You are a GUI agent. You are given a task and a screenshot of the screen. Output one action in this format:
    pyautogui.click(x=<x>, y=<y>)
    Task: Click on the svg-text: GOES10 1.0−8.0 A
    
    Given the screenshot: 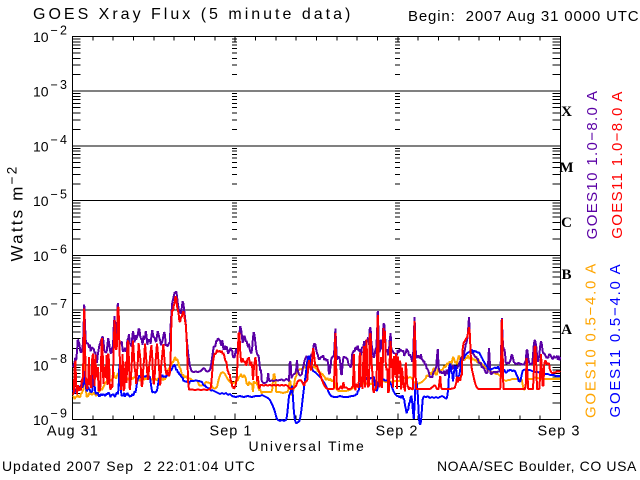 What is the action you would take?
    pyautogui.click(x=592, y=165)
    